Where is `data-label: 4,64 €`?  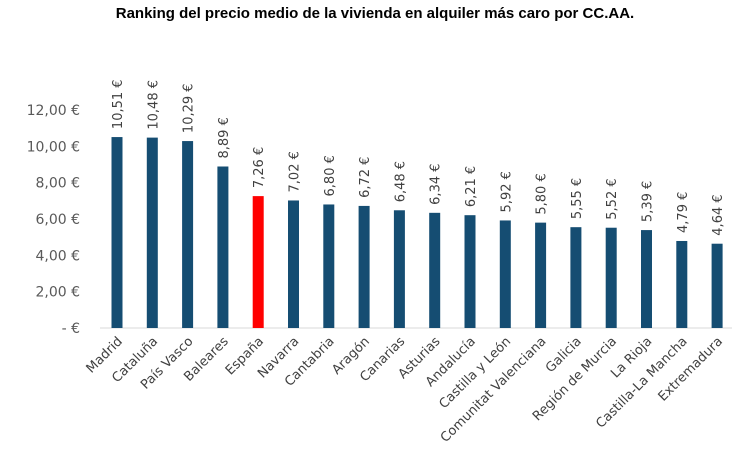 data-label: 4,64 € is located at coordinates (718, 214).